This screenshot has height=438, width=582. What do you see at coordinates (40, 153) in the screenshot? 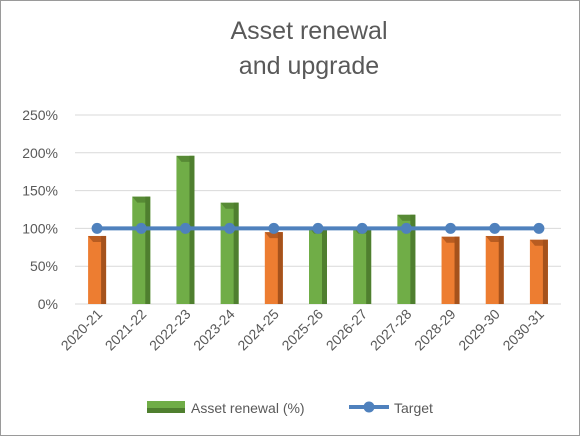
I see `y-tick-label: 200%` at bounding box center [40, 153].